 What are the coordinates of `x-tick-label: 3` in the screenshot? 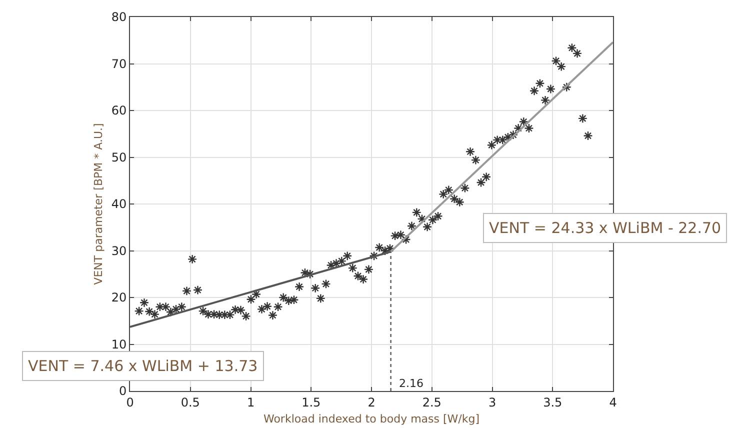 It's located at (492, 402).